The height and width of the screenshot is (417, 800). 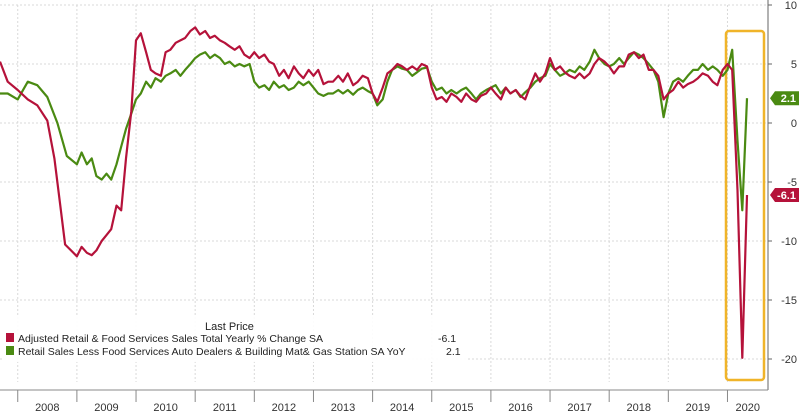 I want to click on x-tick-label: 2011, so click(x=225, y=408).